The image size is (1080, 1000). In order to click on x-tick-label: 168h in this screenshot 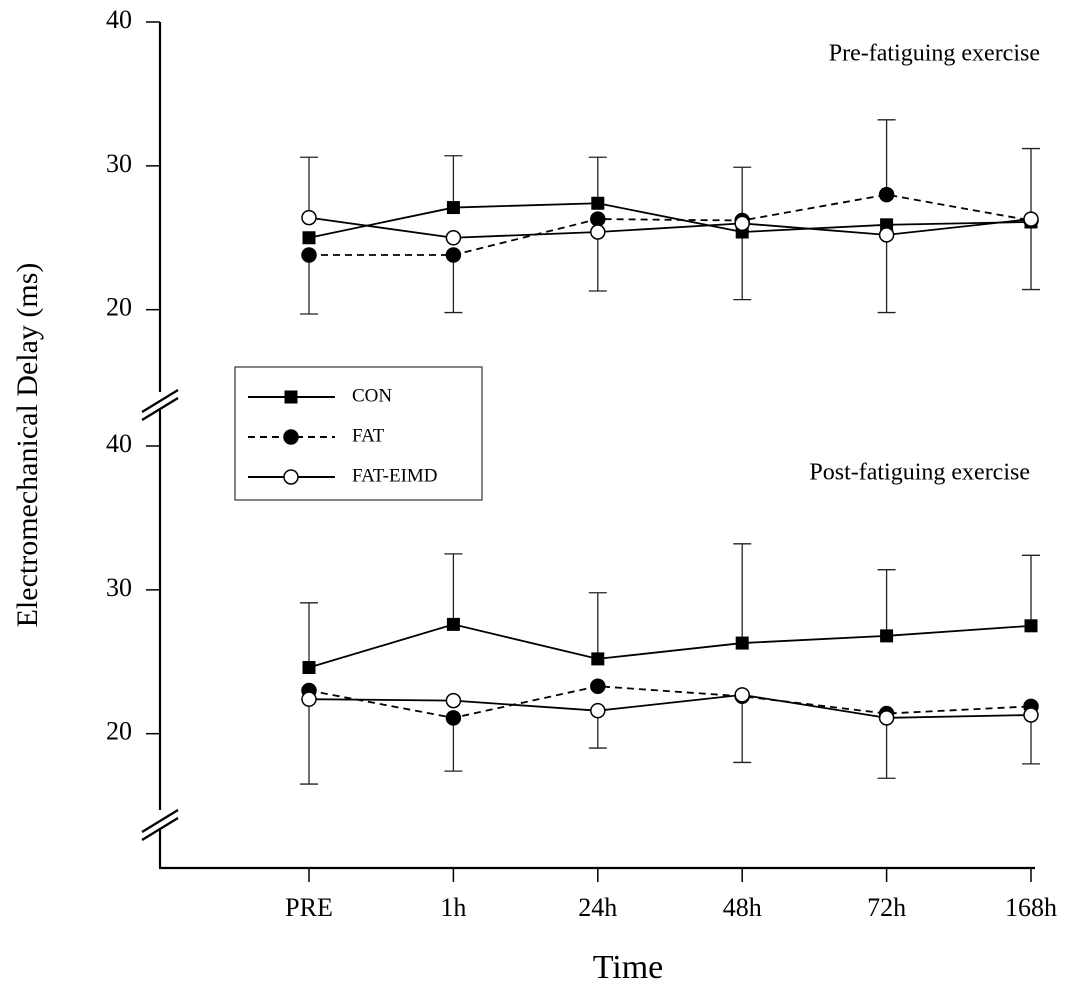, I will do `click(1031, 907)`.